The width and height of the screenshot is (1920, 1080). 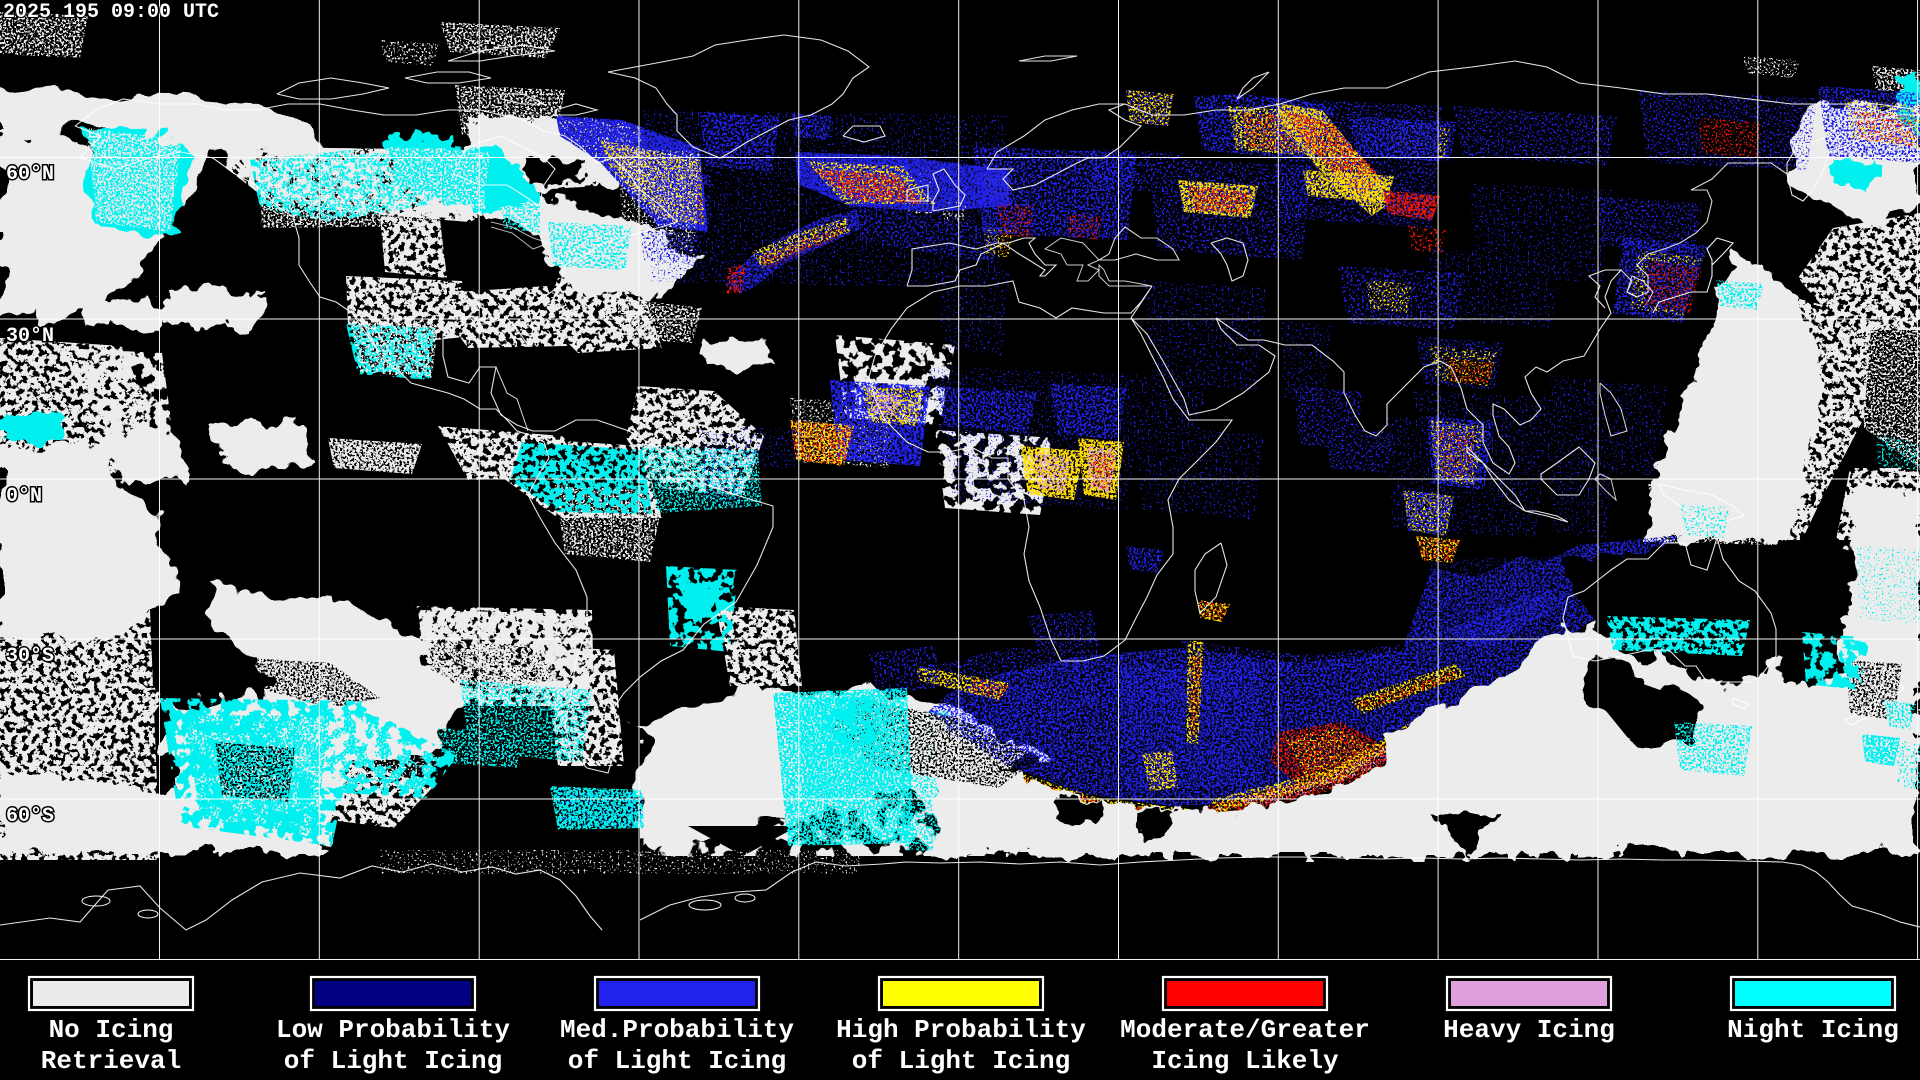 I want to click on svg-text: 30°N, so click(x=30, y=336).